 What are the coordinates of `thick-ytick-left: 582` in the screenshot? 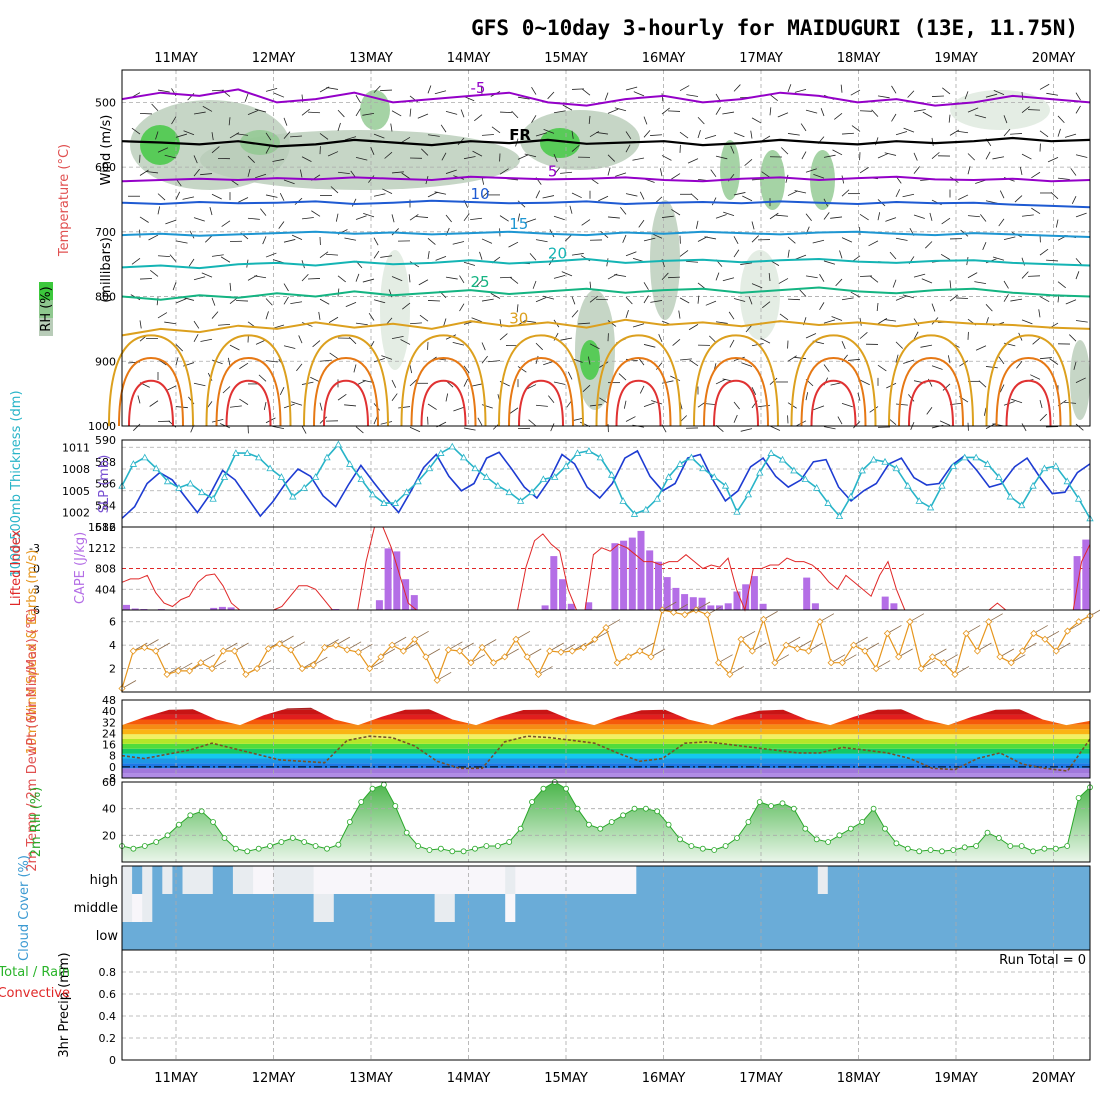 It's located at (105, 527).